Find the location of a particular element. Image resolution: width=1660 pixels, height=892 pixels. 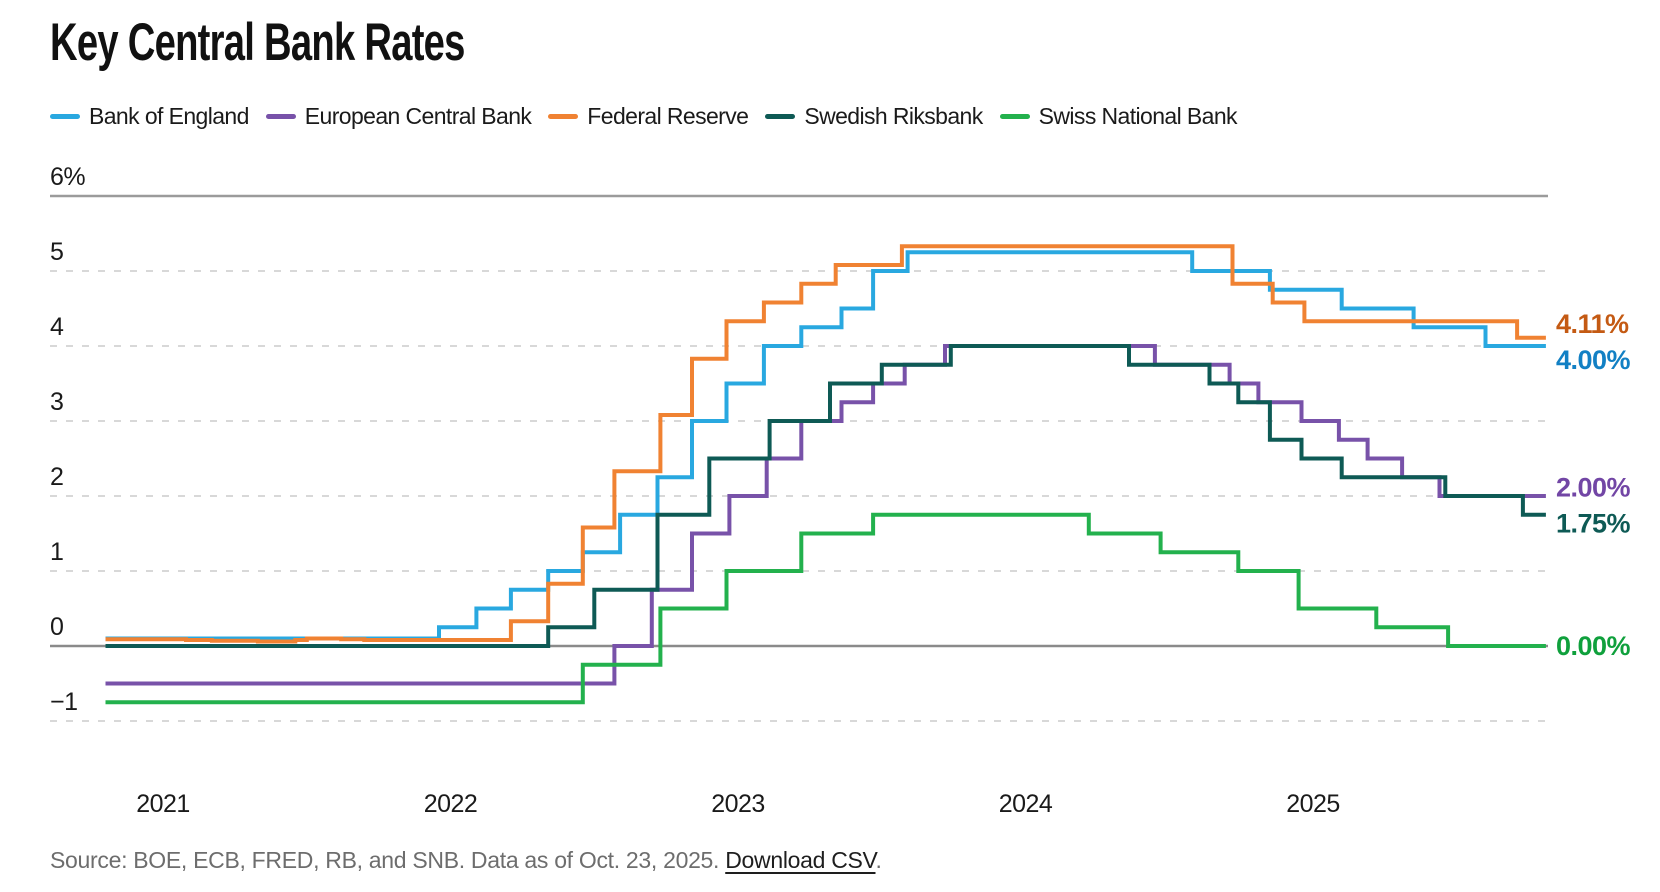

legend-label-swiss-national-bank: Swiss National Bank is located at coordinates (1138, 116).